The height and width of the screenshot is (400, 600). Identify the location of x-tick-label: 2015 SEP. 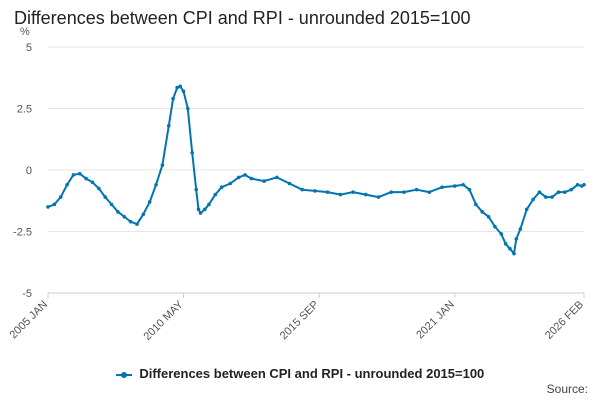
(300, 321).